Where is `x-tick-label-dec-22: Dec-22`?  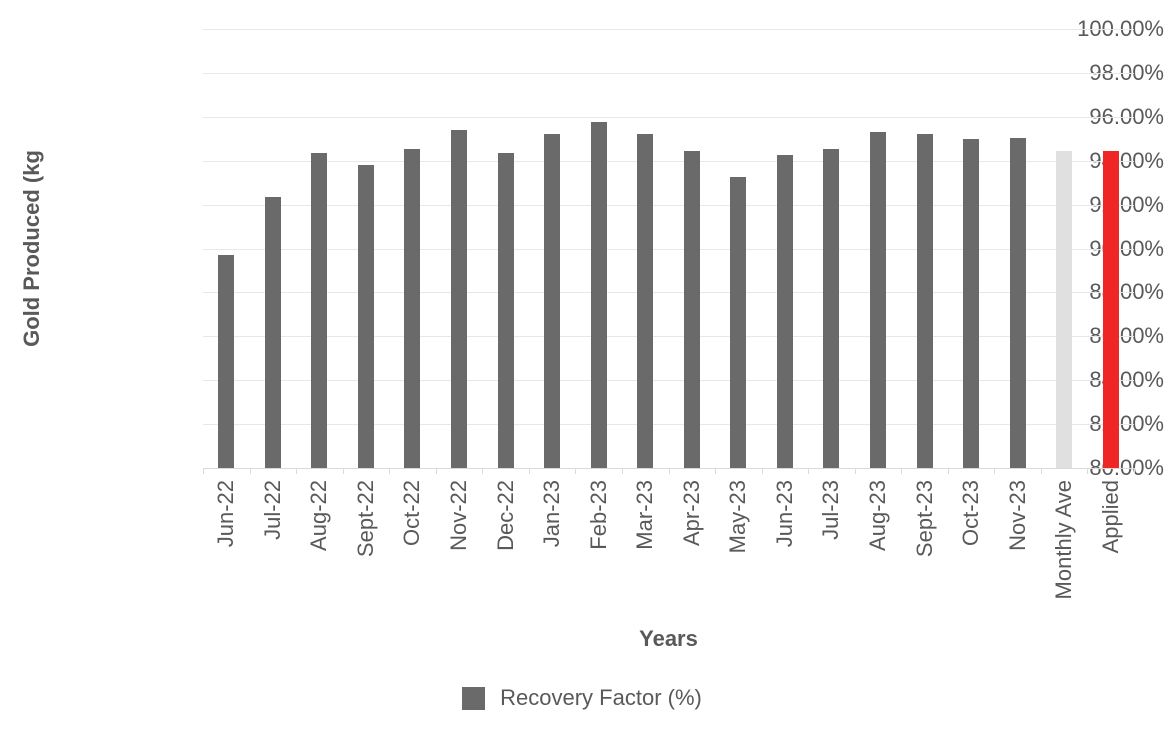 x-tick-label-dec-22: Dec-22 is located at coordinates (505, 515).